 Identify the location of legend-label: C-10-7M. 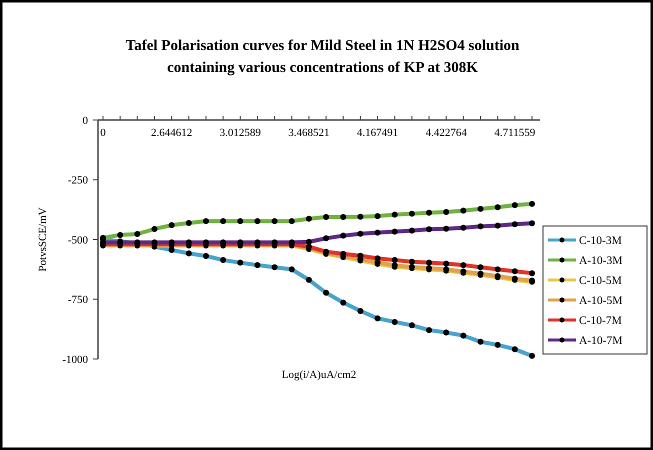
(600, 321).